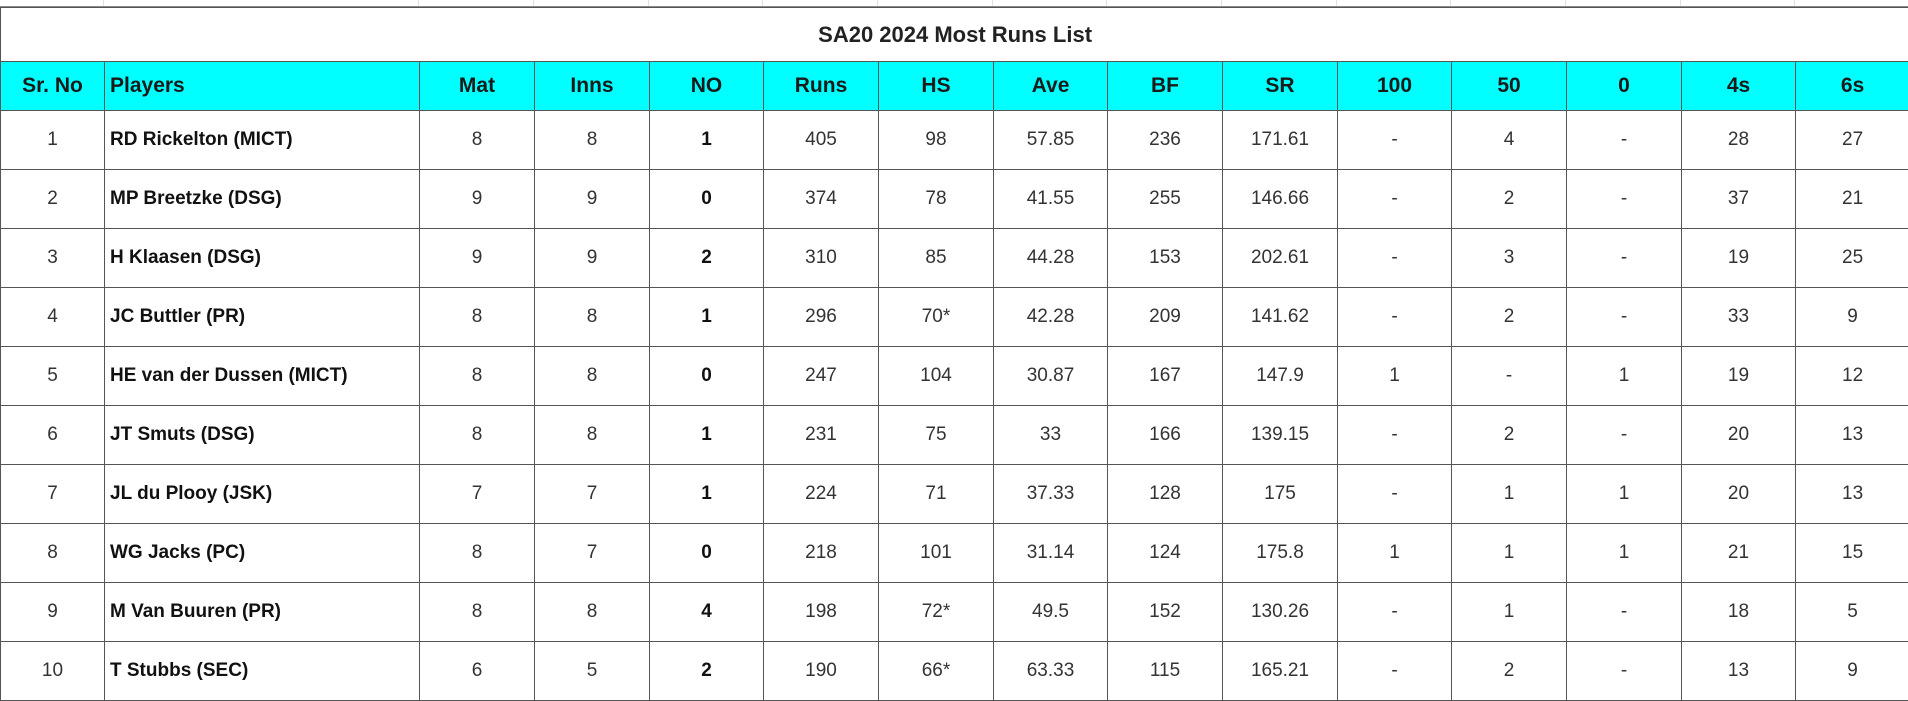 The height and width of the screenshot is (701, 1908). What do you see at coordinates (821, 140) in the screenshot?
I see `cell-runs: 405` at bounding box center [821, 140].